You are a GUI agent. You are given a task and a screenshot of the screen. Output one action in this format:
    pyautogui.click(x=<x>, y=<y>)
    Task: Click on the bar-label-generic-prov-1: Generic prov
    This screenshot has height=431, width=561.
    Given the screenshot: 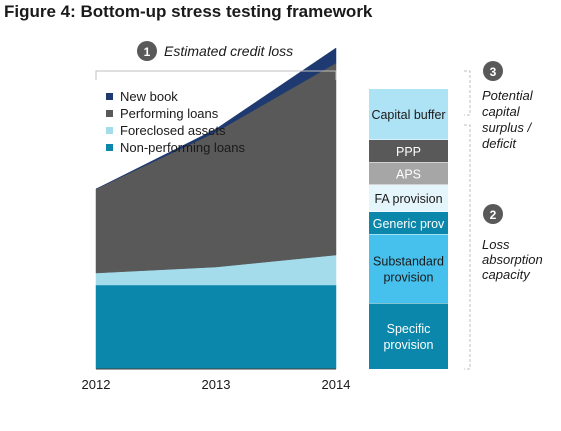 What is the action you would take?
    pyautogui.click(x=409, y=224)
    